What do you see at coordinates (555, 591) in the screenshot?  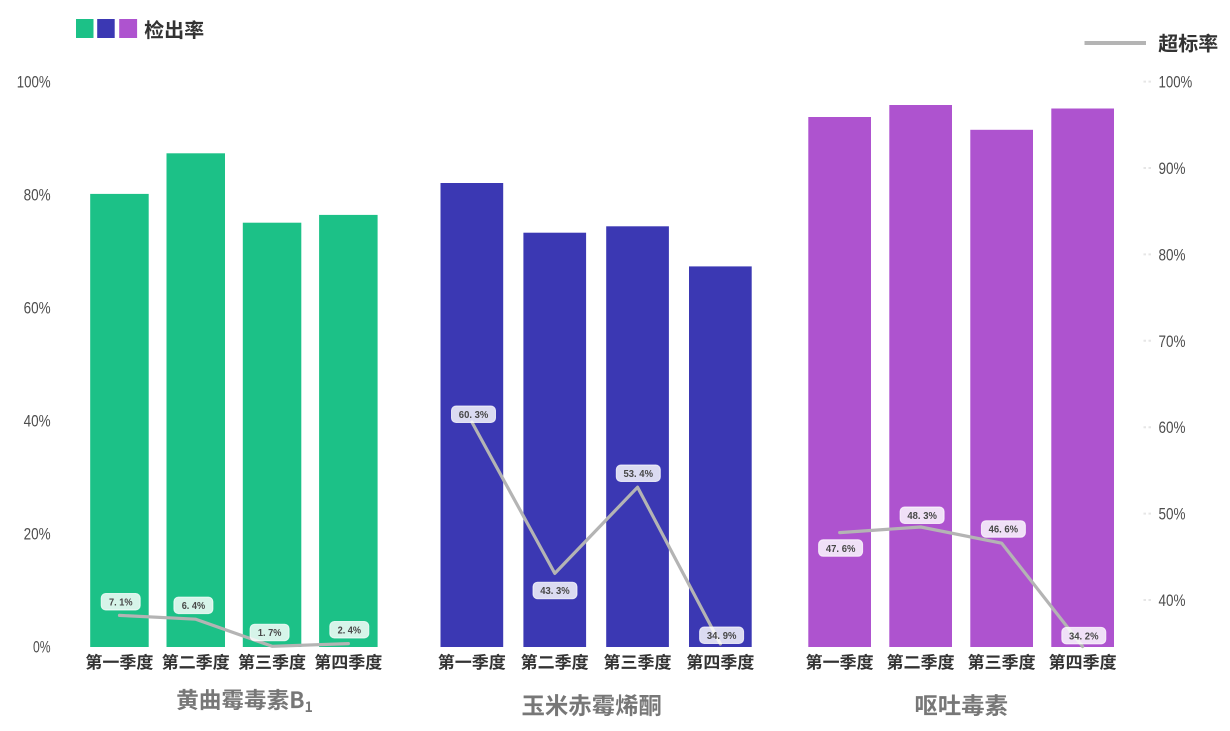 I see `svg-text: 43. 3%` at bounding box center [555, 591].